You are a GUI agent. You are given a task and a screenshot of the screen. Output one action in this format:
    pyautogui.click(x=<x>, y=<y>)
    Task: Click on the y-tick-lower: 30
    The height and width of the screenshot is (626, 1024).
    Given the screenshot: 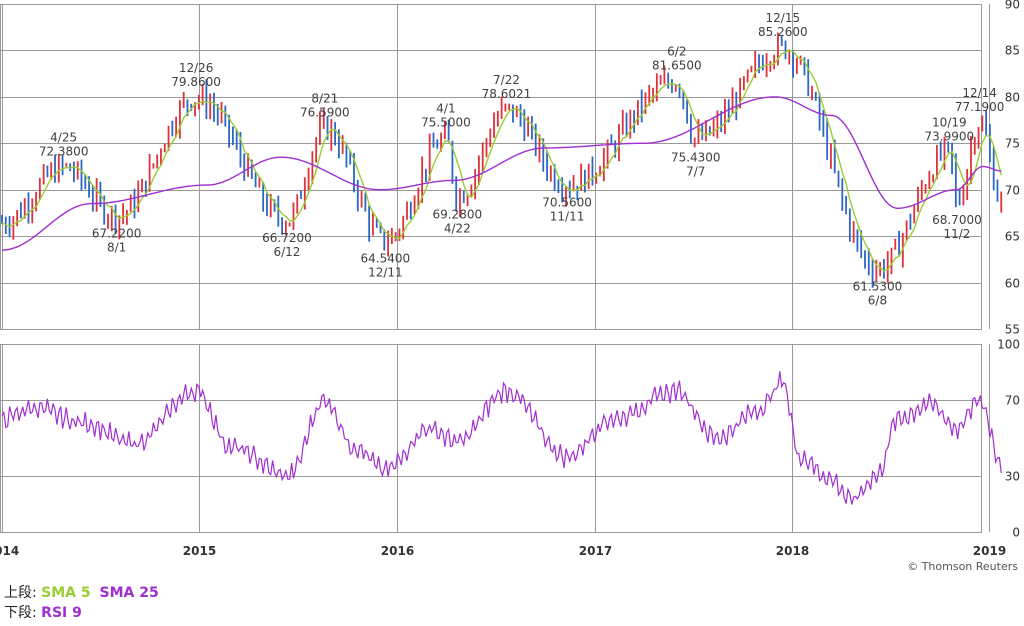 What is the action you would take?
    pyautogui.click(x=1012, y=477)
    